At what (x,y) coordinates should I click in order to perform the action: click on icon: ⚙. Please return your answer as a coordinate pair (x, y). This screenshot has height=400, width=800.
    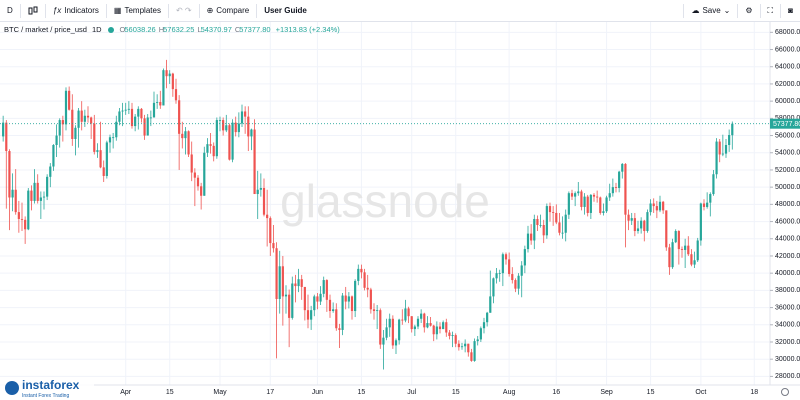
    Looking at the image, I should click on (749, 10).